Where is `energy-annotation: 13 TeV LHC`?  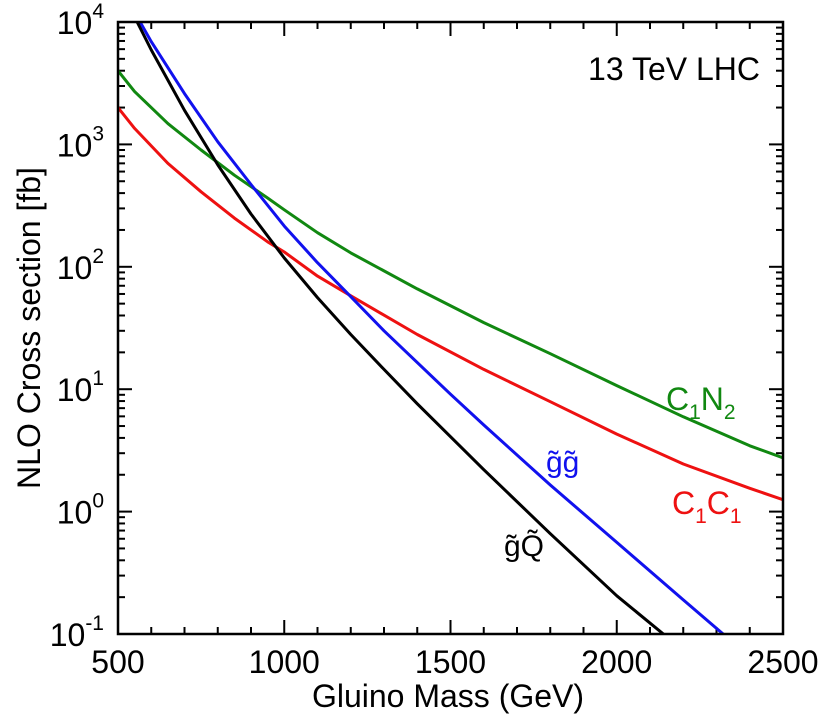
energy-annotation: 13 TeV LHC is located at coordinates (674, 69).